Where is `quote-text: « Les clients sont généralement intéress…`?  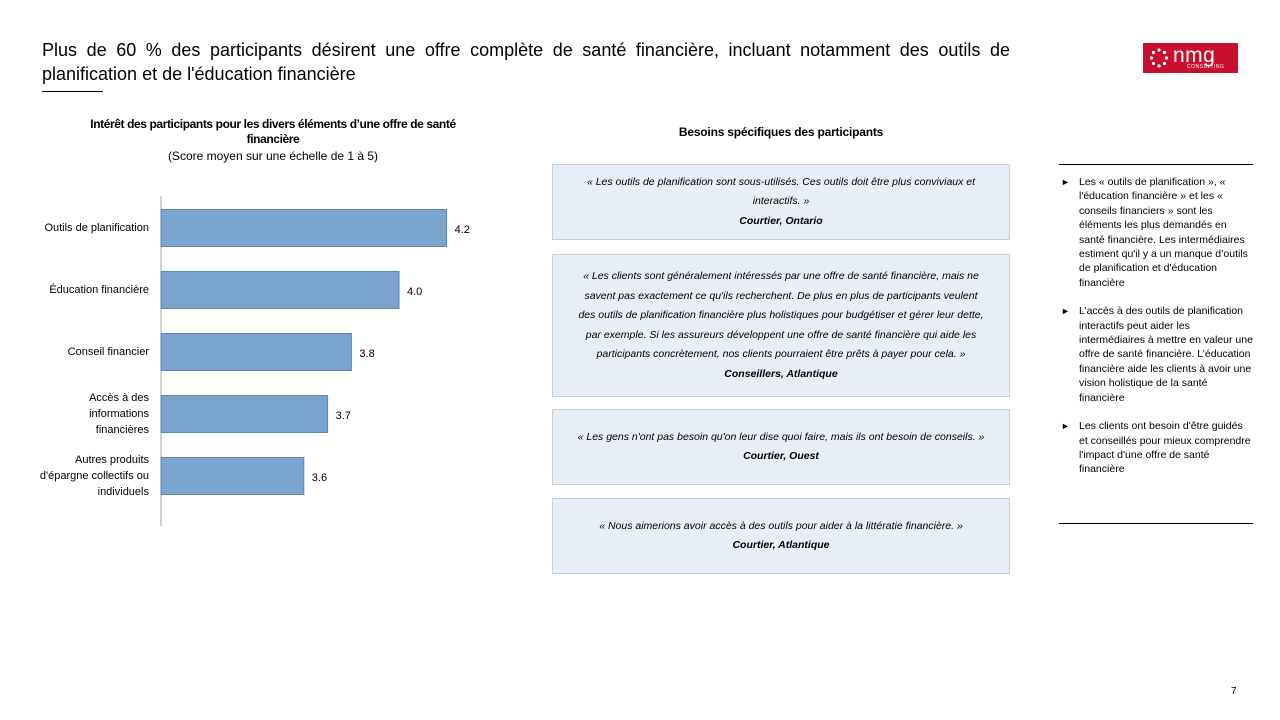 quote-text: « Les clients sont généralement intéress… is located at coordinates (781, 315).